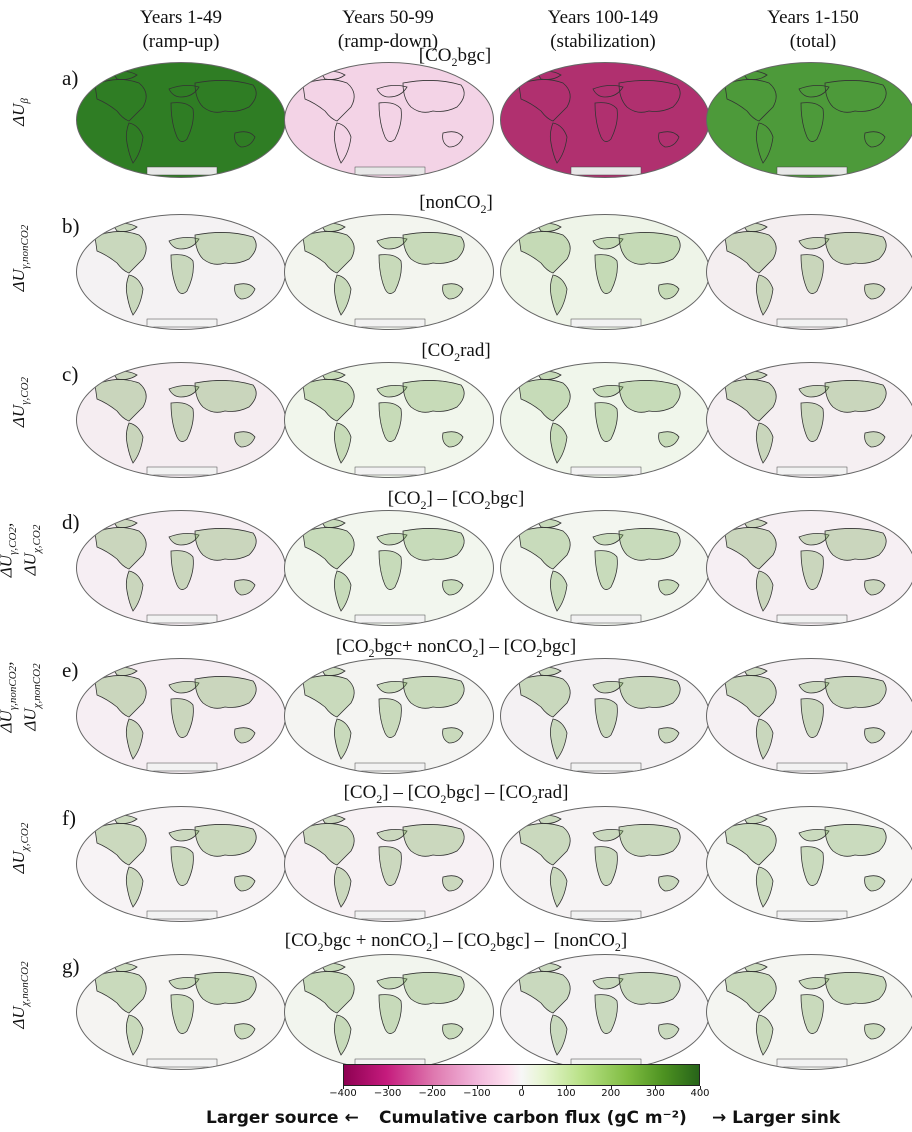 The width and height of the screenshot is (912, 1132). Describe the element at coordinates (603, 30) in the screenshot. I see `column-header-3: Years 100-149 (stabilization)` at that location.